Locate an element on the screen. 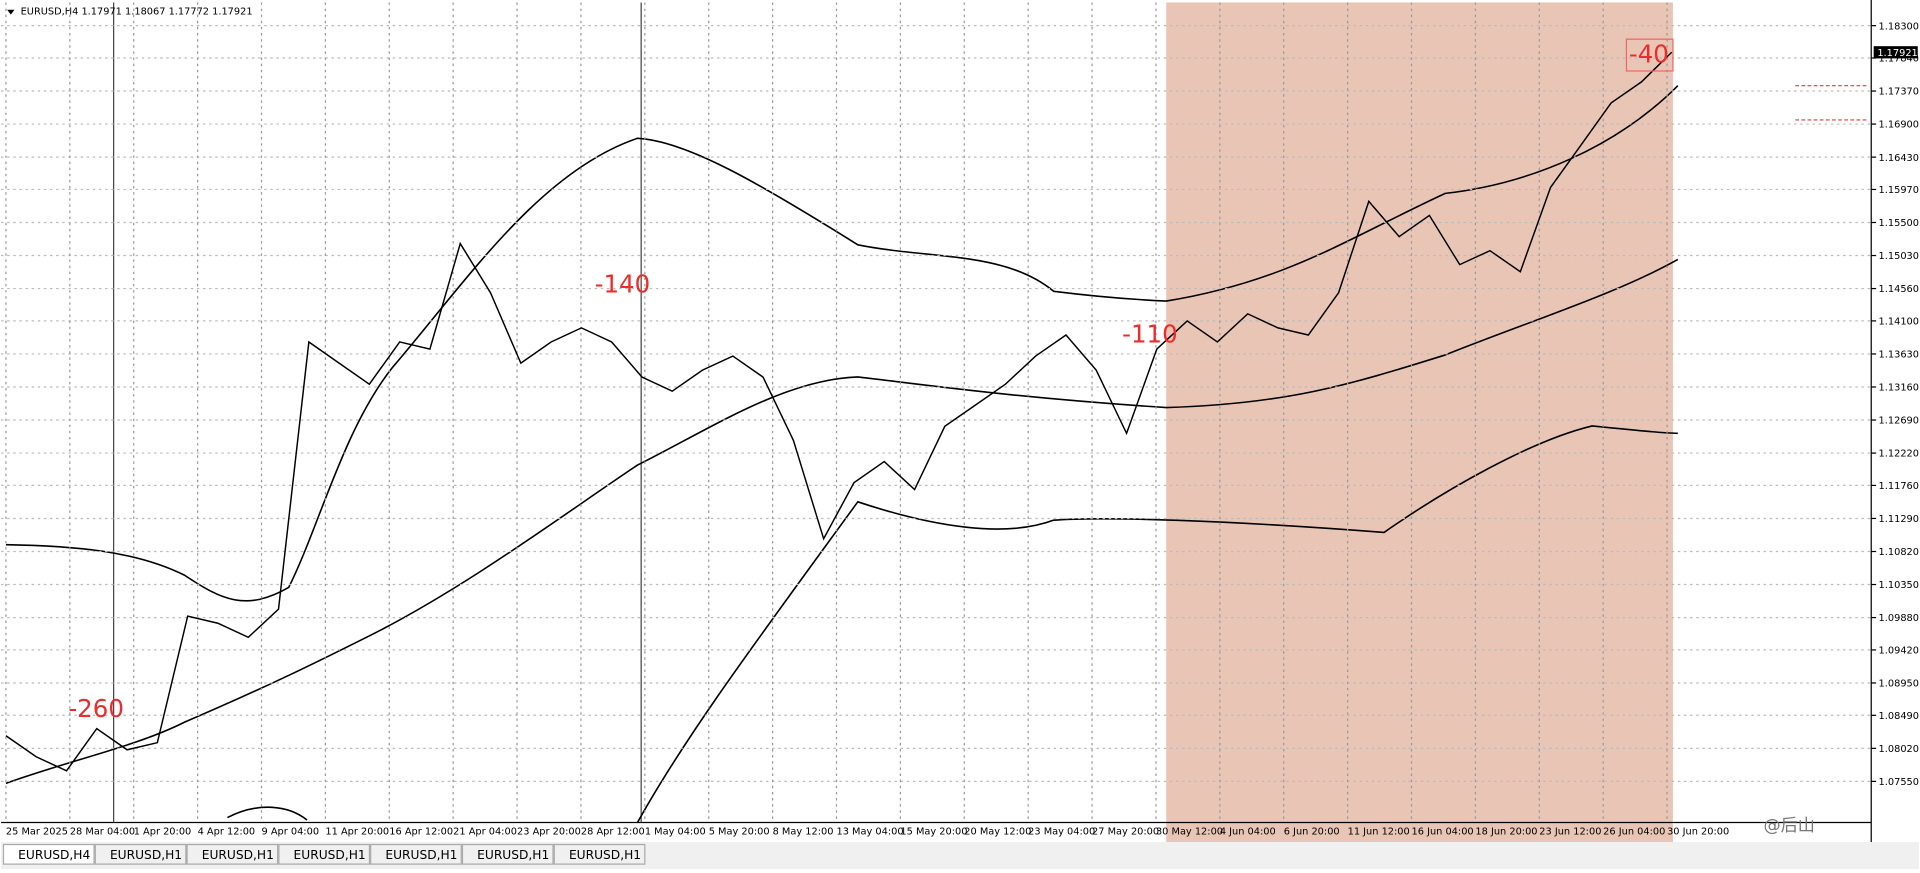  time-label: 1 Apr 20:00 is located at coordinates (163, 832).